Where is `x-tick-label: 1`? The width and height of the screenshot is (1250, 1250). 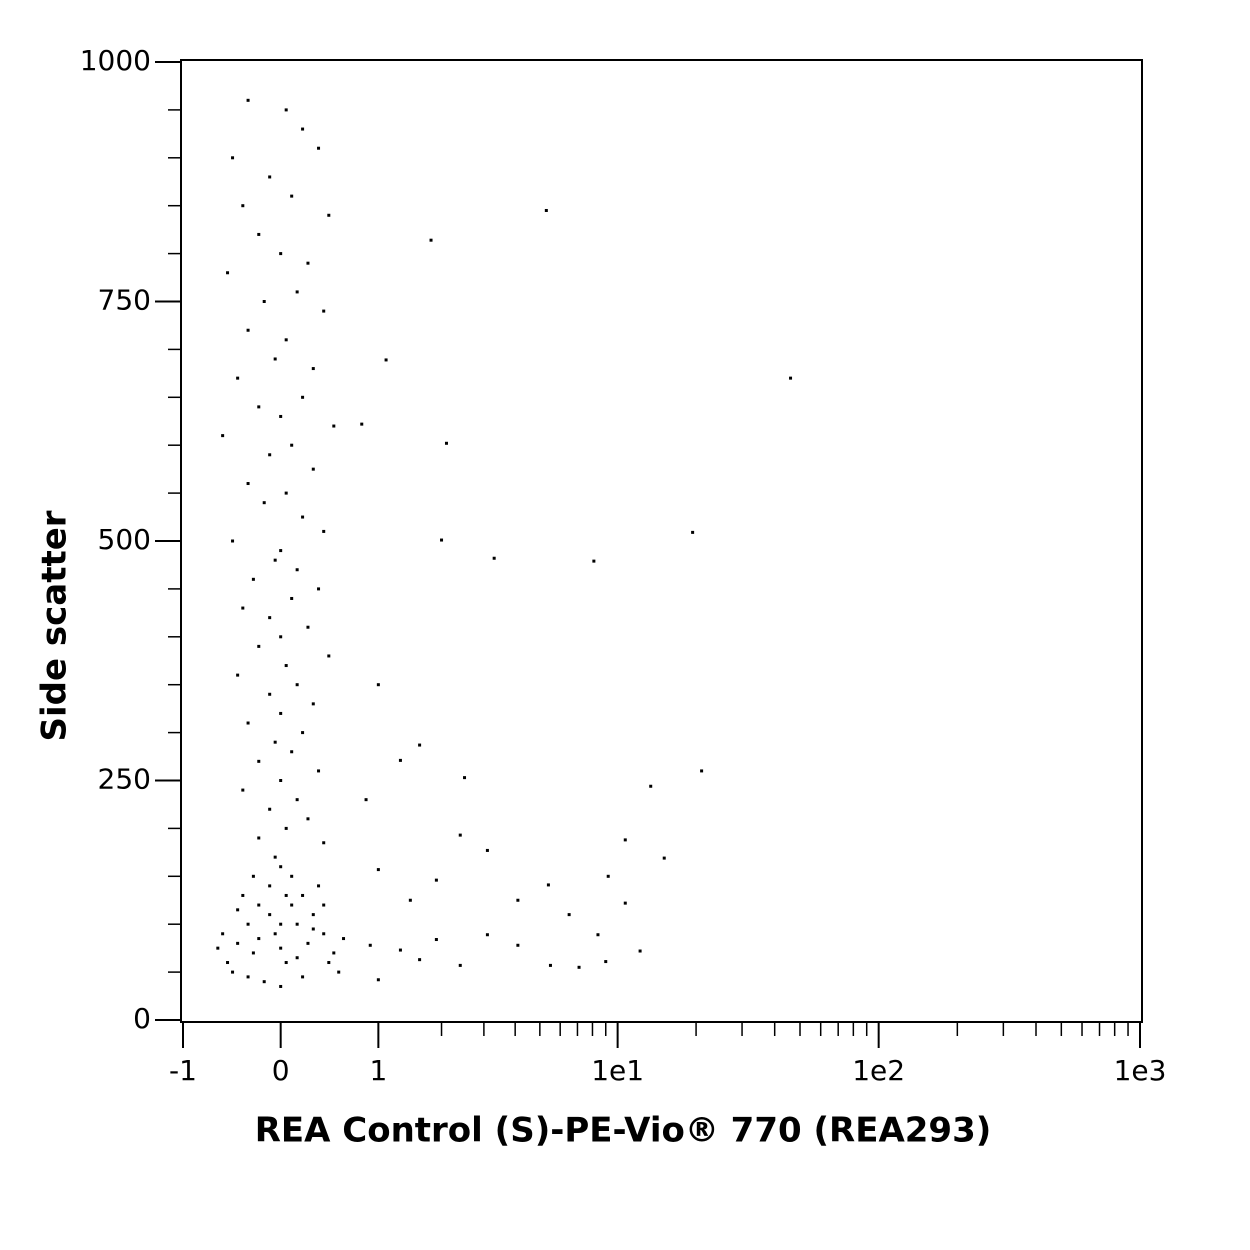 x-tick-label: 1 is located at coordinates (378, 1070).